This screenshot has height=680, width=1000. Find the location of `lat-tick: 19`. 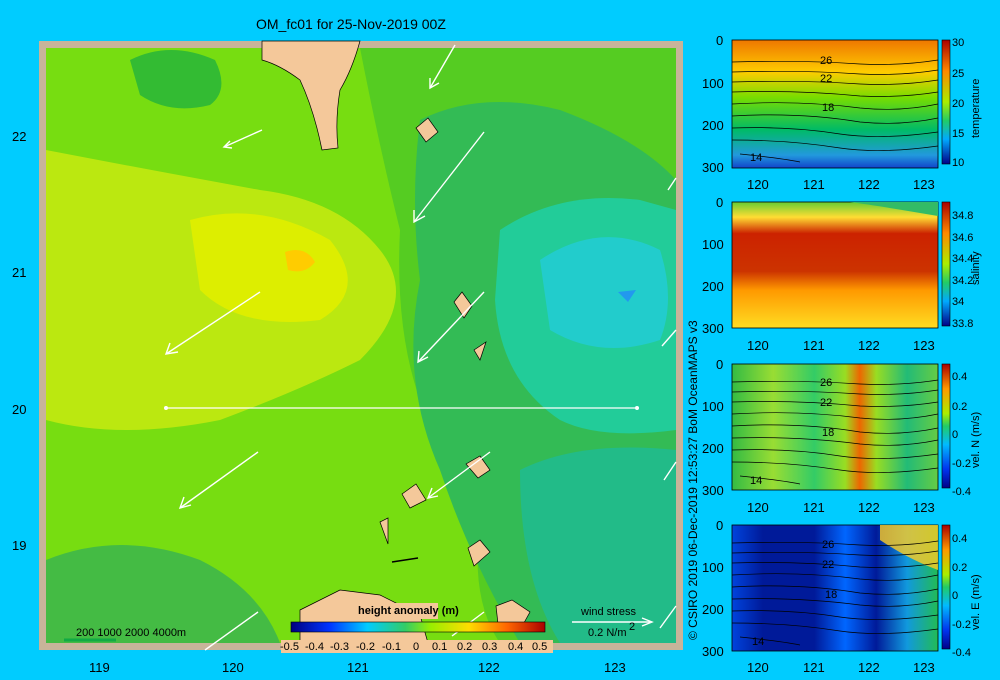

lat-tick: 19 is located at coordinates (19, 545).